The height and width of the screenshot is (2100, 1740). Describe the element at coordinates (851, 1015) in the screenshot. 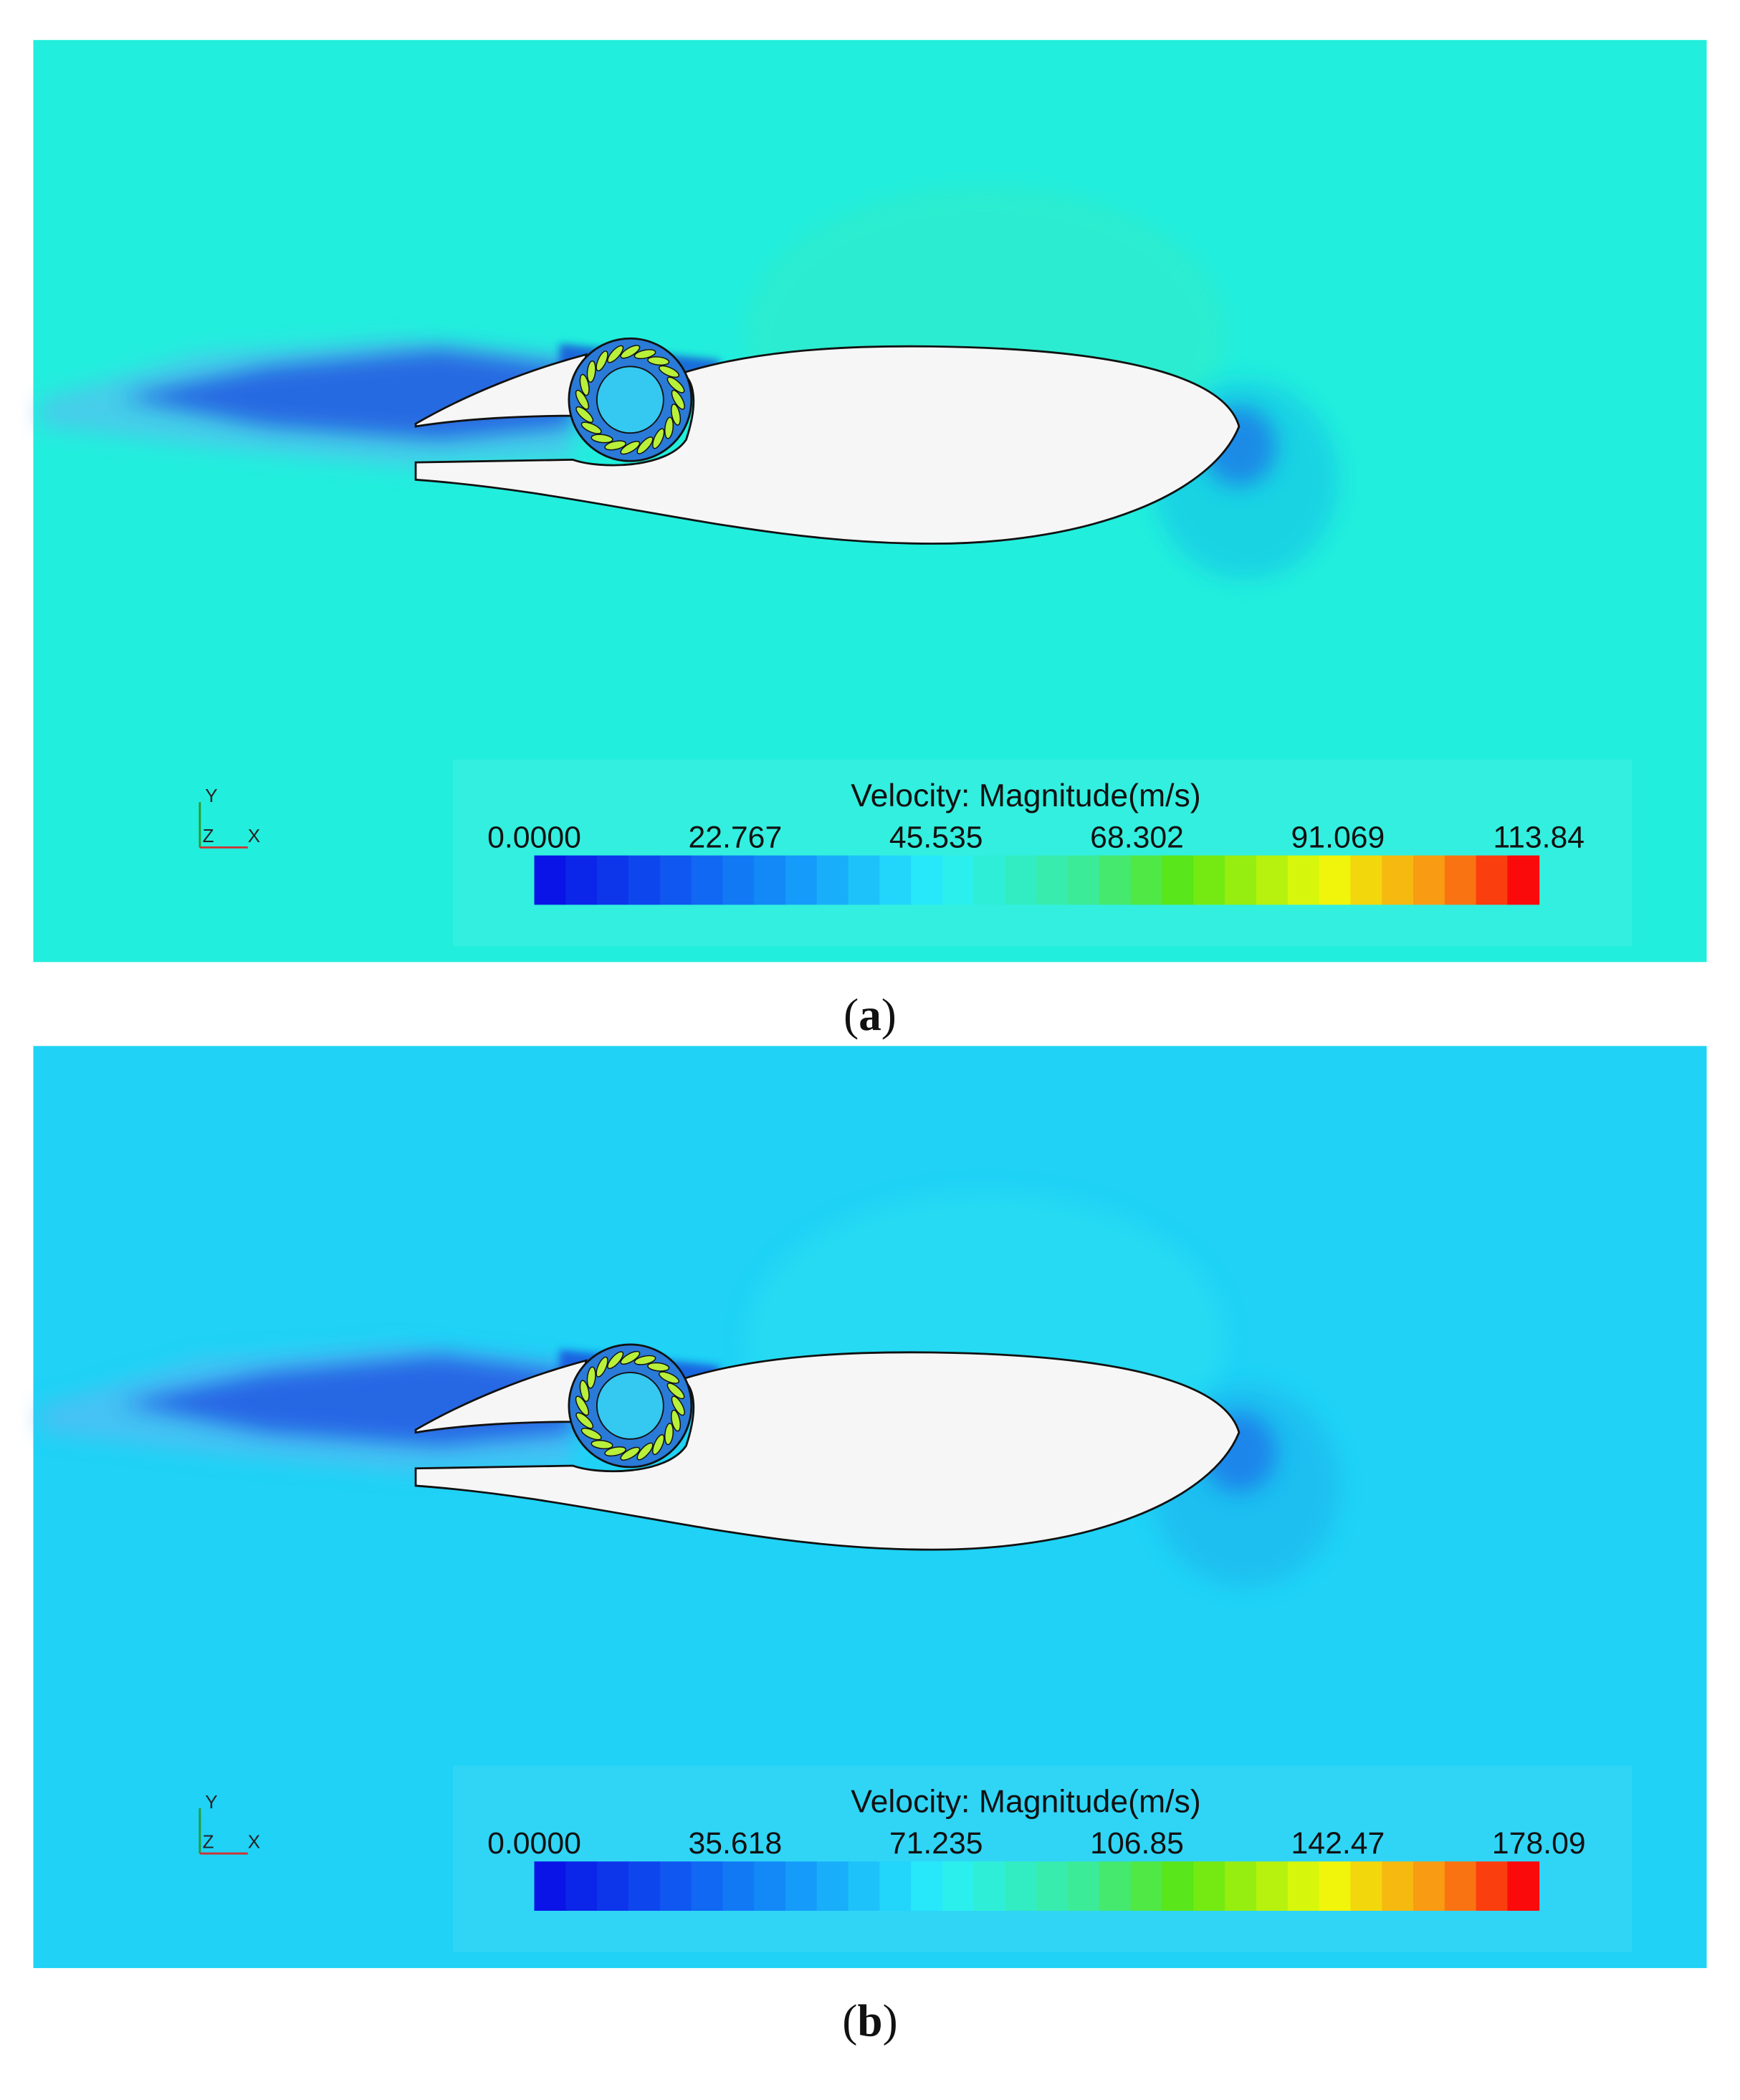

I see `caption-part: (` at that location.